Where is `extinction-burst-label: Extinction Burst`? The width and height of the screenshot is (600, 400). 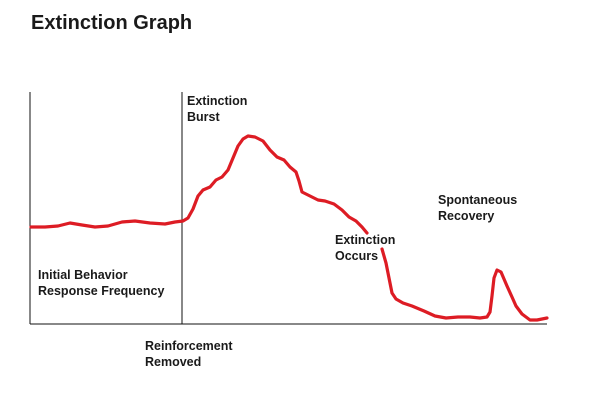 extinction-burst-label: Extinction Burst is located at coordinates (217, 109).